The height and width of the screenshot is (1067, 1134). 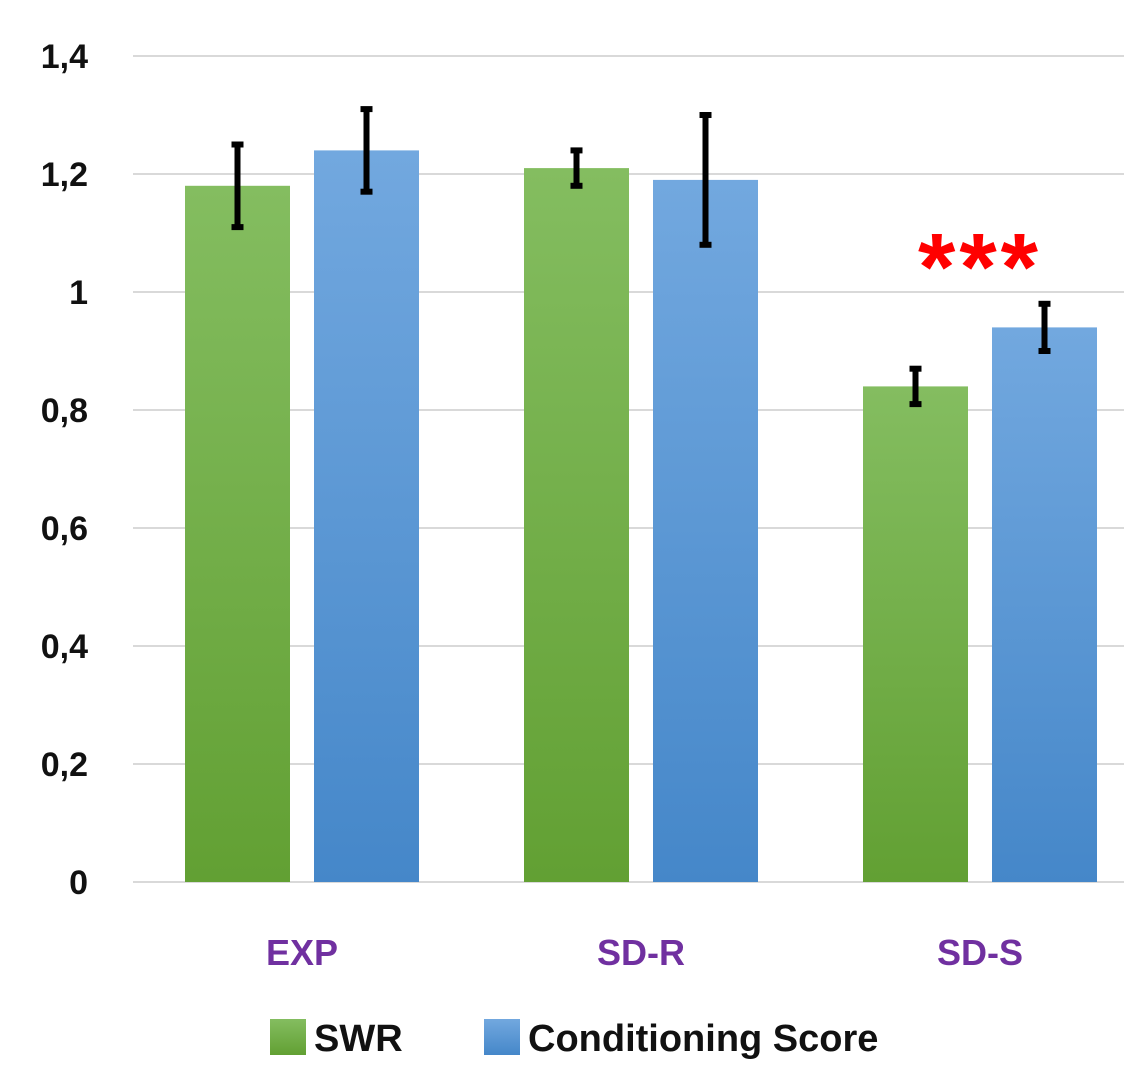 I want to click on y-tick-label: 1, so click(x=78, y=293).